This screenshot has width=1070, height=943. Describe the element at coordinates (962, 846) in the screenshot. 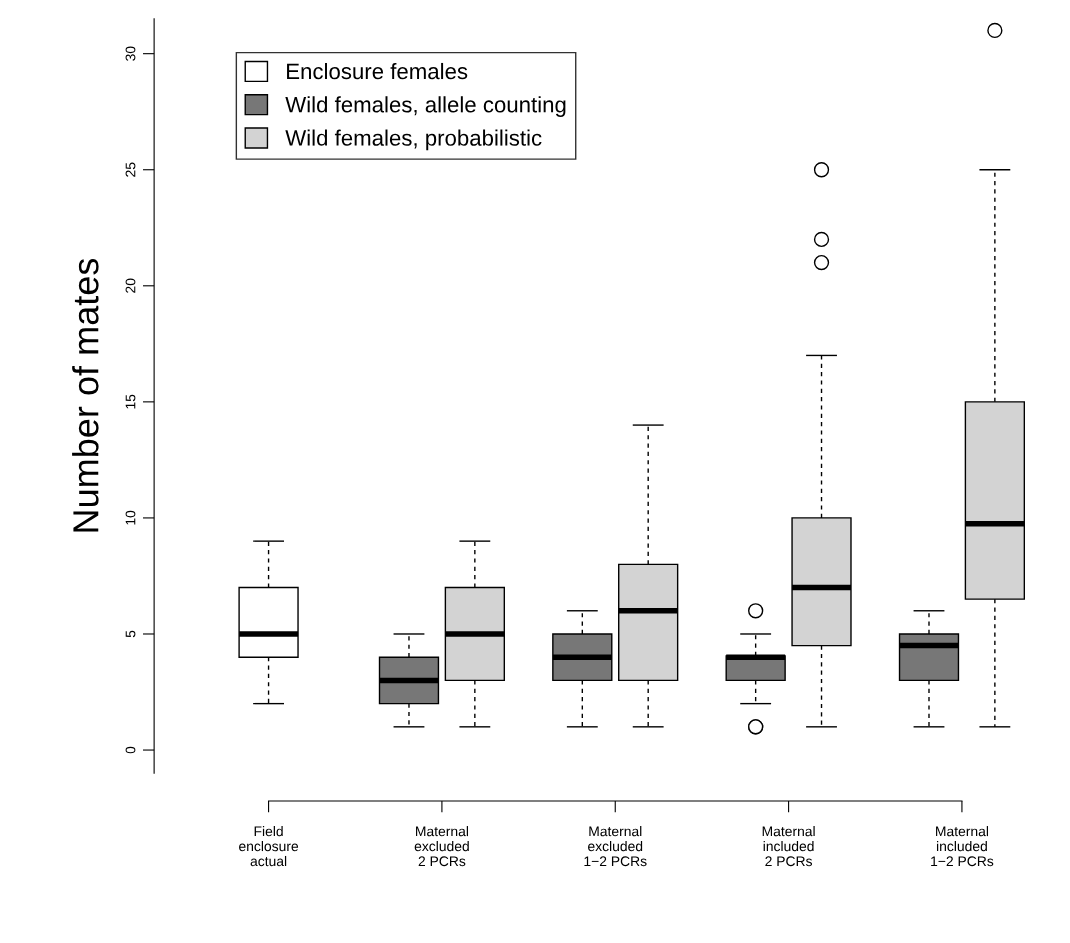

I see `x-tick-label: Maternal included 1−2 PCRs` at that location.